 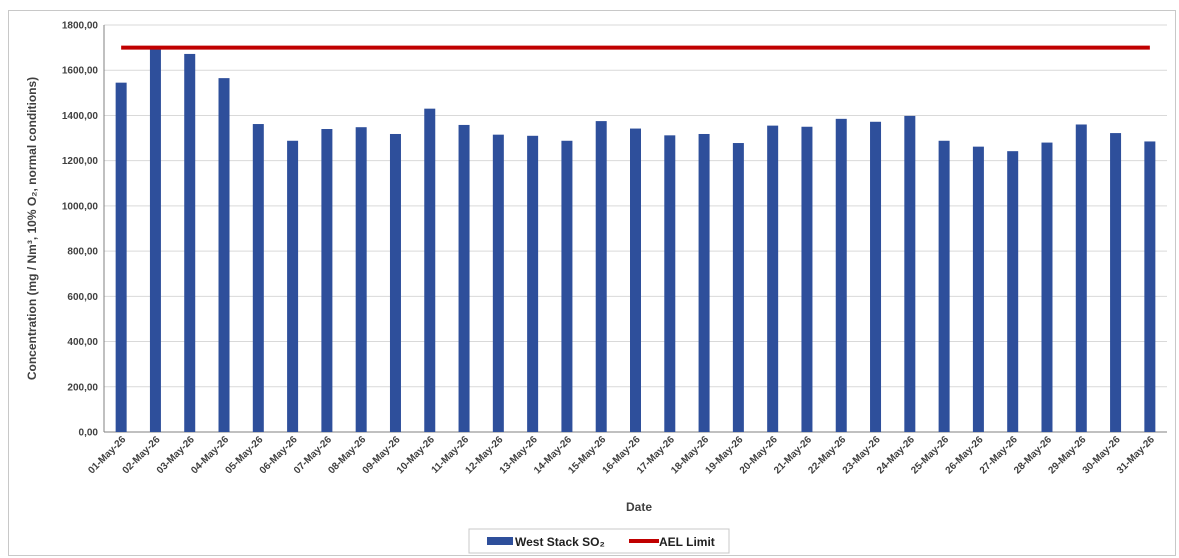 I want to click on legend-bar-swatch, so click(x=500, y=541).